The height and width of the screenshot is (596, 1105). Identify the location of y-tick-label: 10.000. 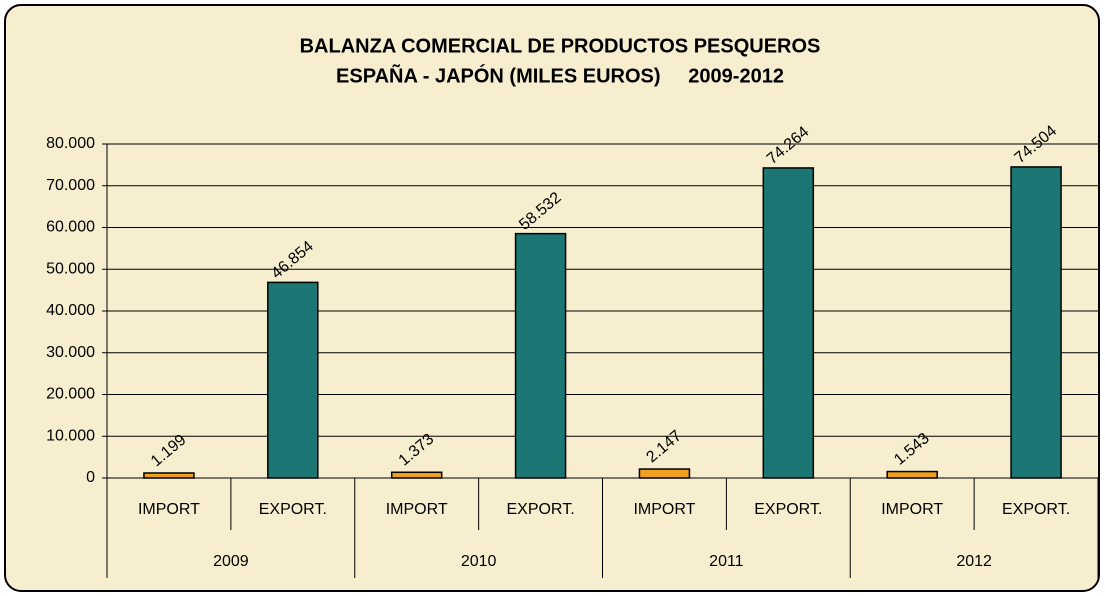
(70, 435).